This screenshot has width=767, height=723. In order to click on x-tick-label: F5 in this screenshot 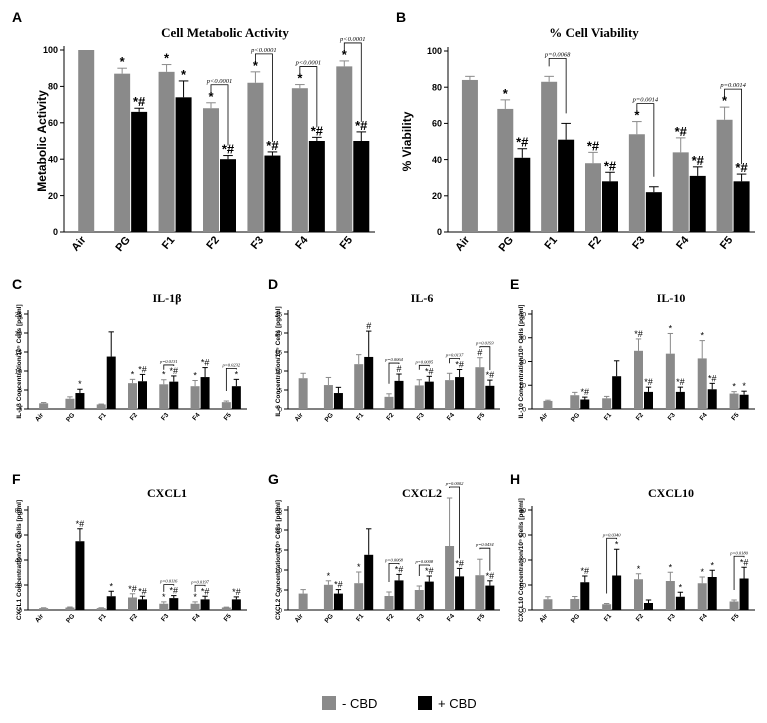, I will do `click(735, 617)`.